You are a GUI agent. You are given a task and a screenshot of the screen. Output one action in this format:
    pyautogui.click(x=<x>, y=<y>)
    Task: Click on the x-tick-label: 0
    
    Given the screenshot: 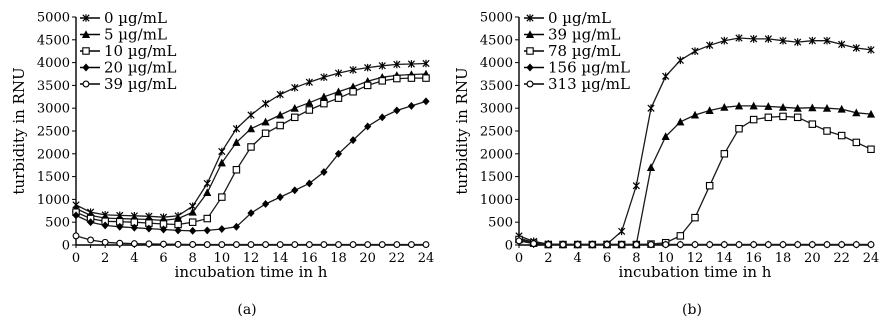 What is the action you would take?
    pyautogui.click(x=519, y=258)
    